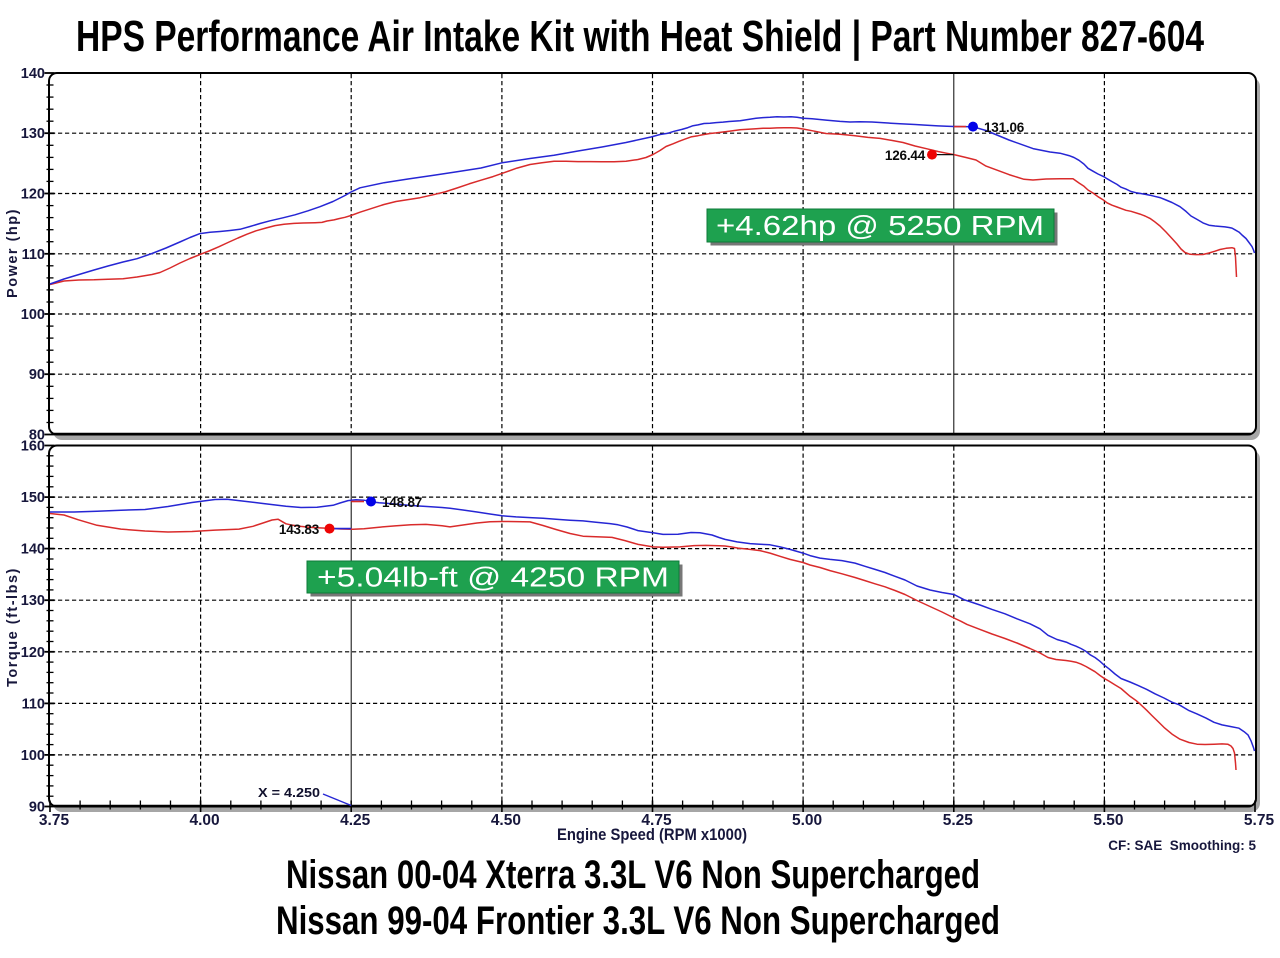  I want to click on svg-text: 131.06, so click(1004, 127).